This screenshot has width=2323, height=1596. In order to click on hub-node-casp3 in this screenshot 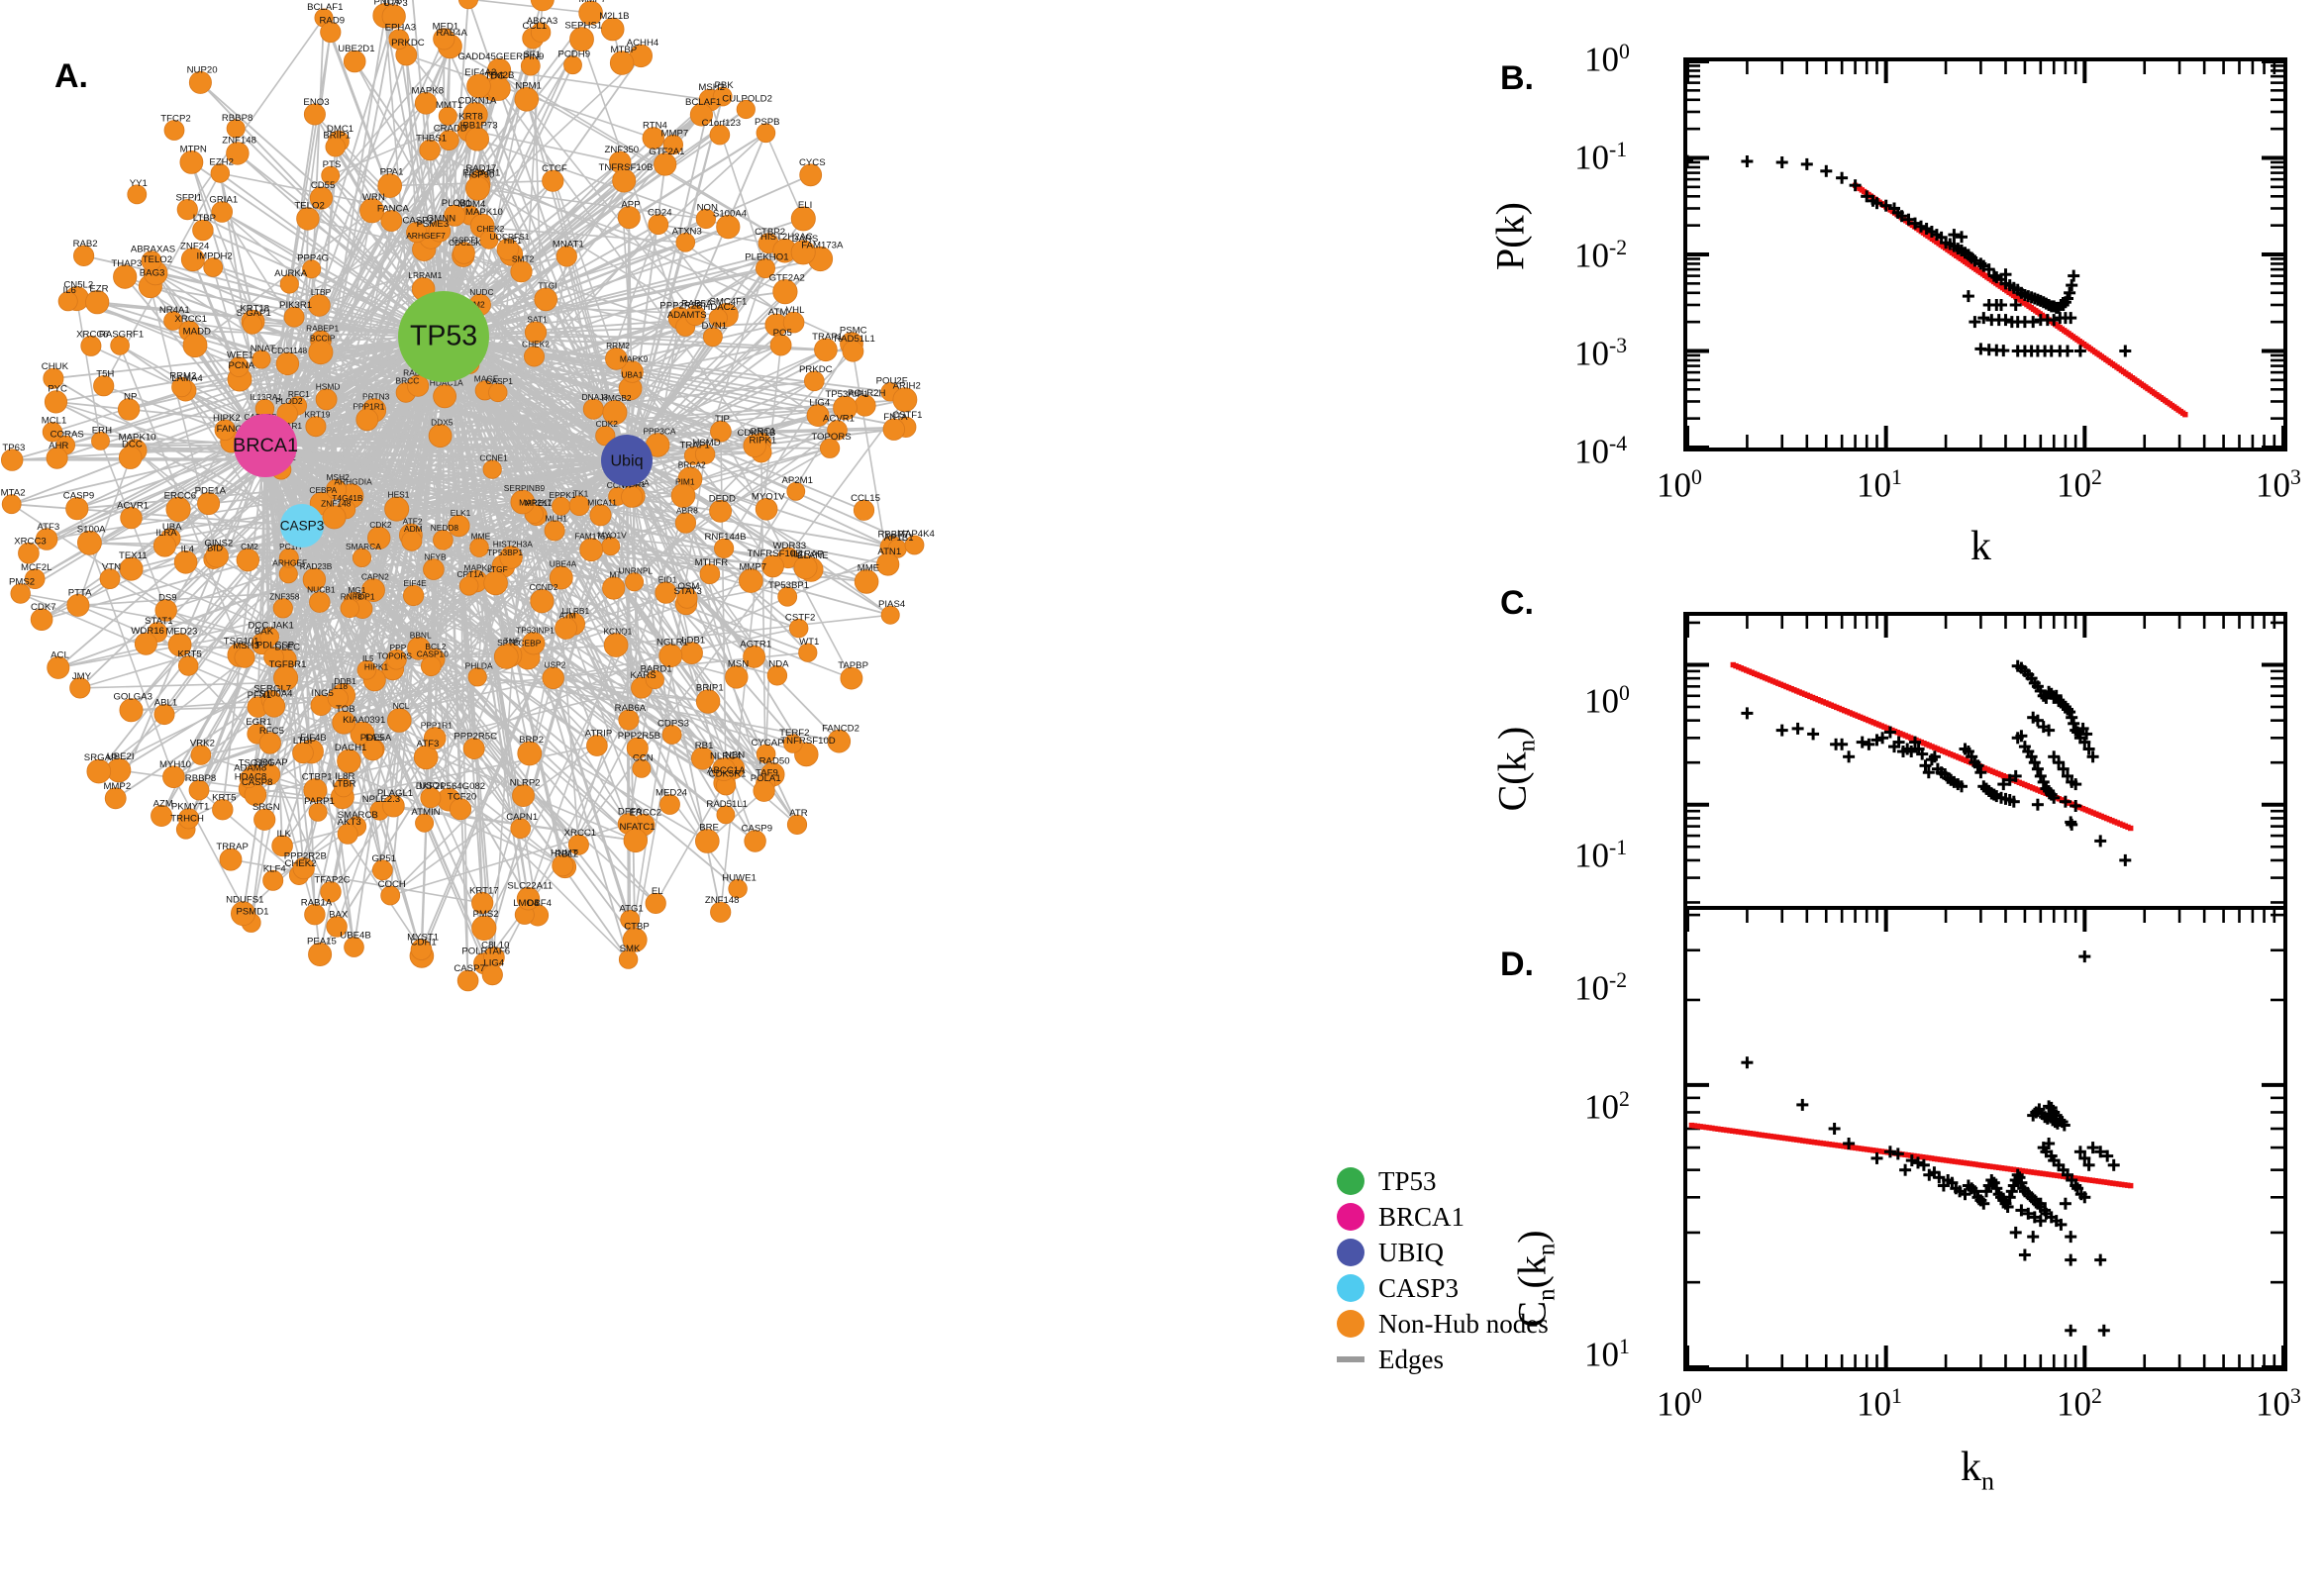, I will do `click(302, 526)`.